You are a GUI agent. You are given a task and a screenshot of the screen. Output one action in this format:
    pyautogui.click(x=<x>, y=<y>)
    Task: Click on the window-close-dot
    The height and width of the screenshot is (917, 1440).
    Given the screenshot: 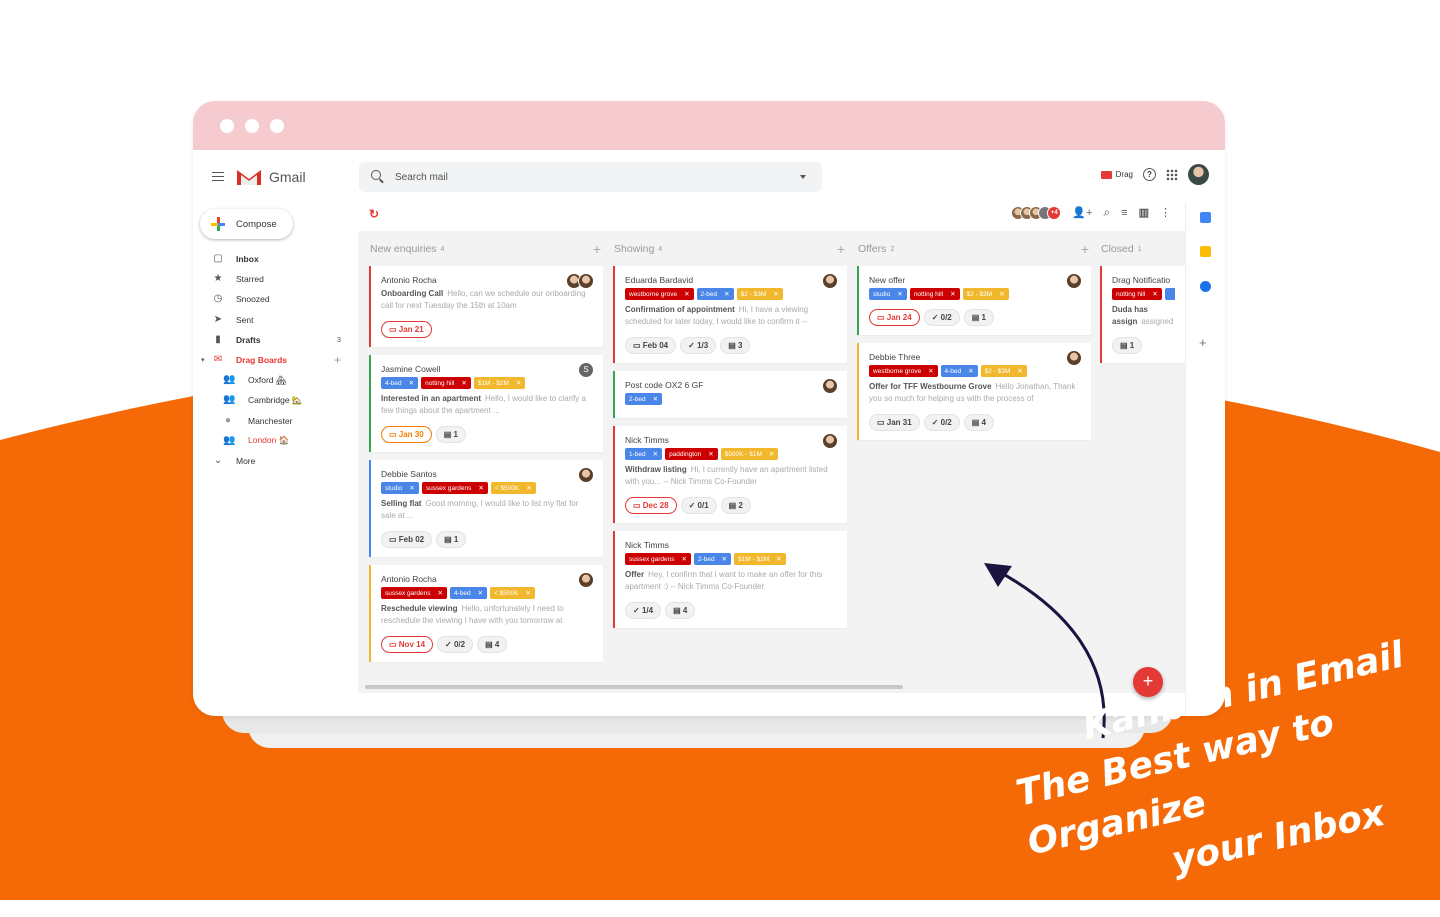 What is the action you would take?
    pyautogui.click(x=227, y=125)
    